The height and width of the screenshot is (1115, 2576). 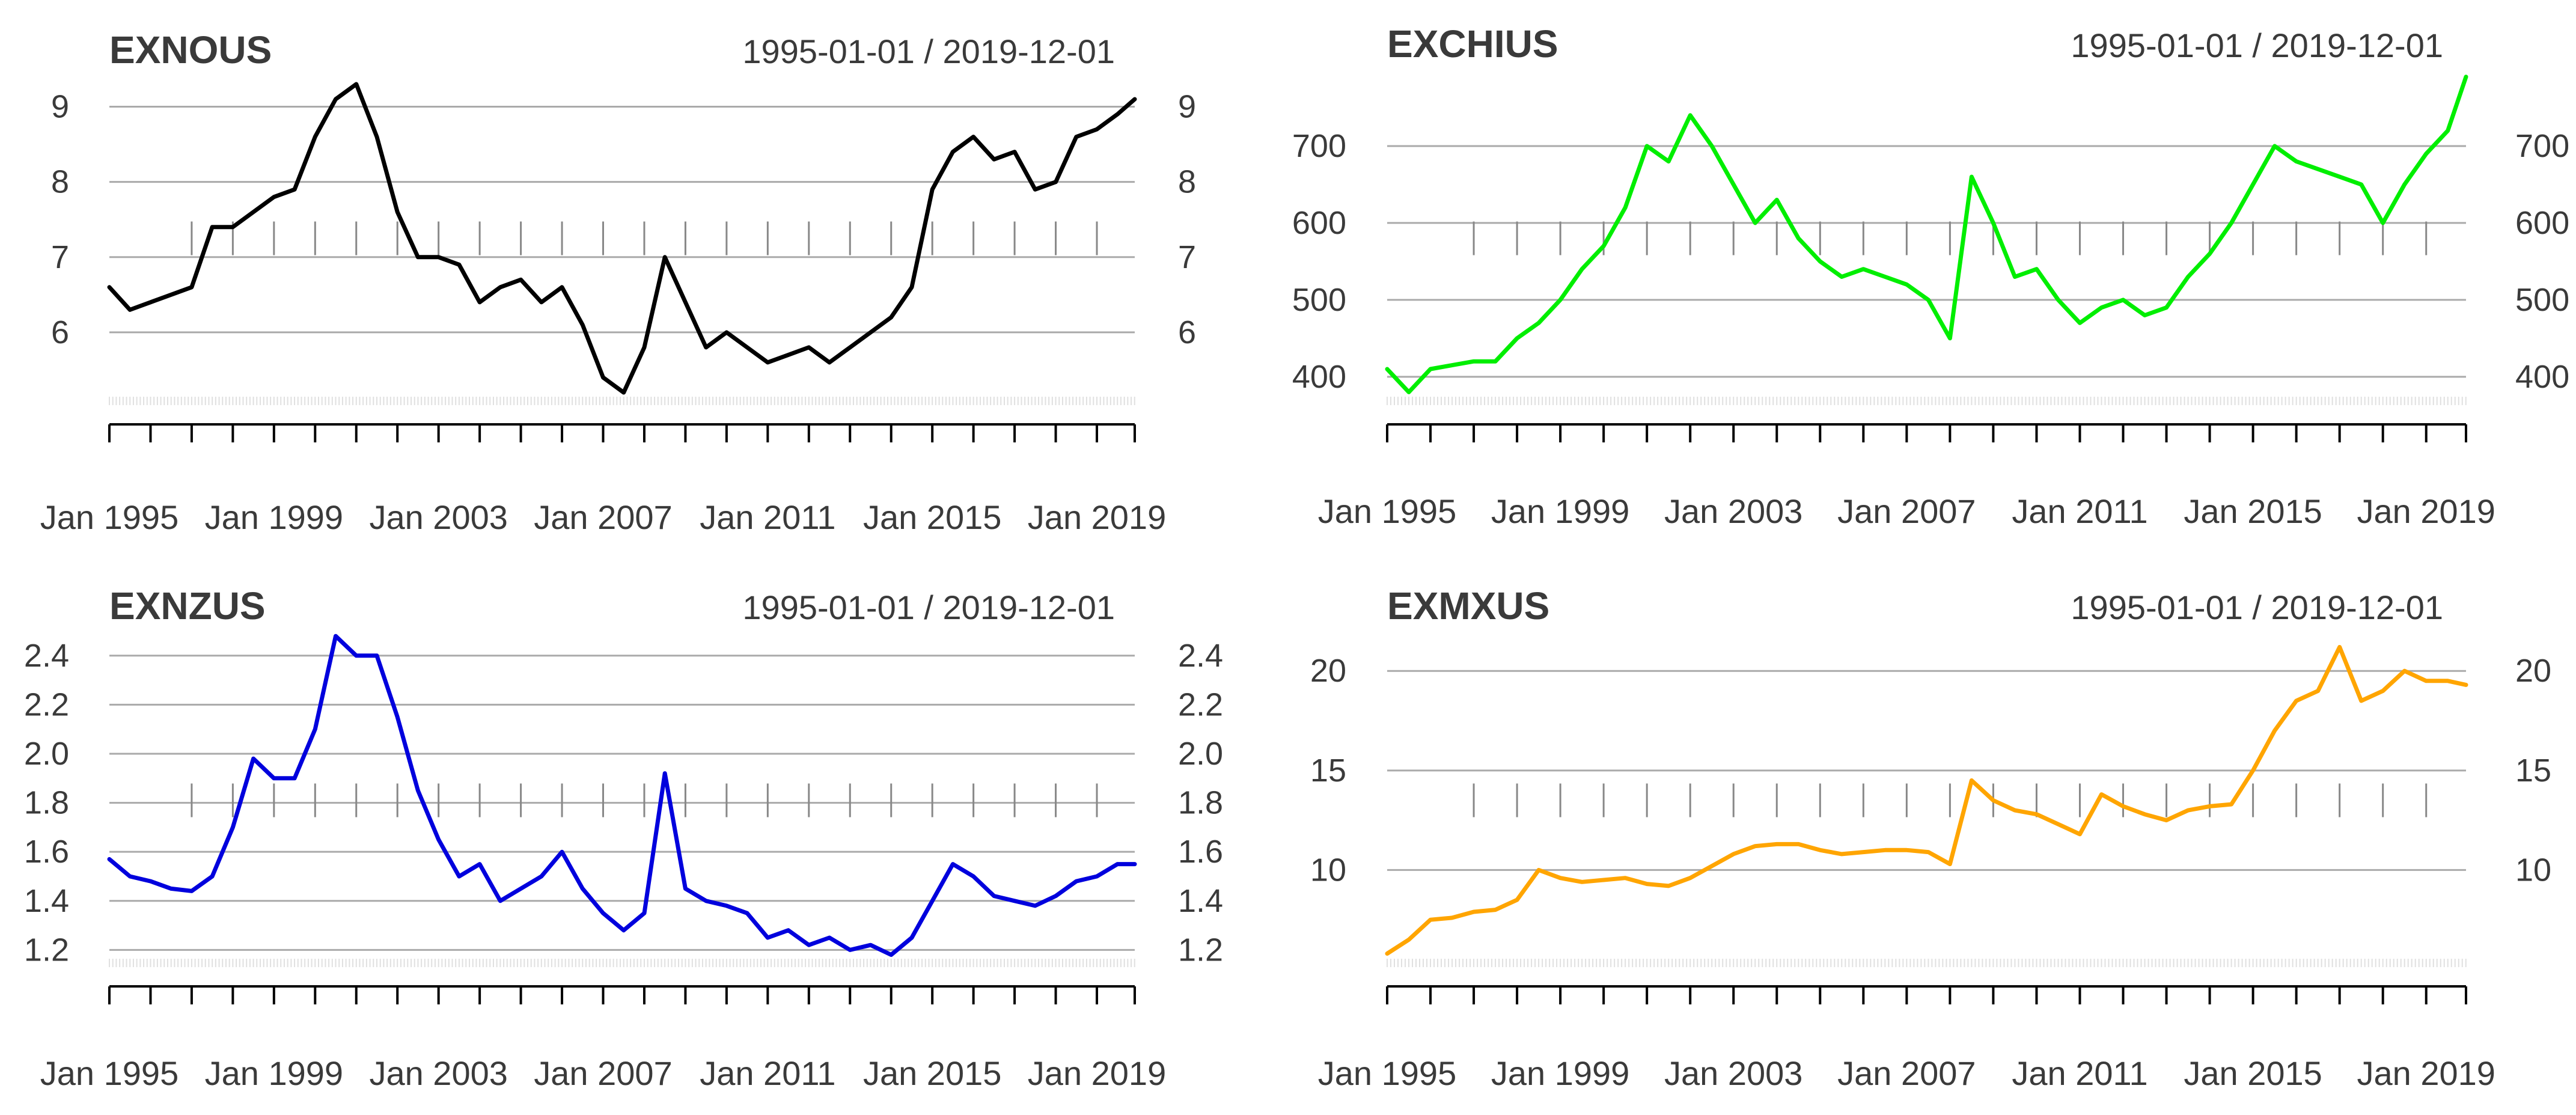 I want to click on y-tick-label: 10, so click(x=1328, y=870).